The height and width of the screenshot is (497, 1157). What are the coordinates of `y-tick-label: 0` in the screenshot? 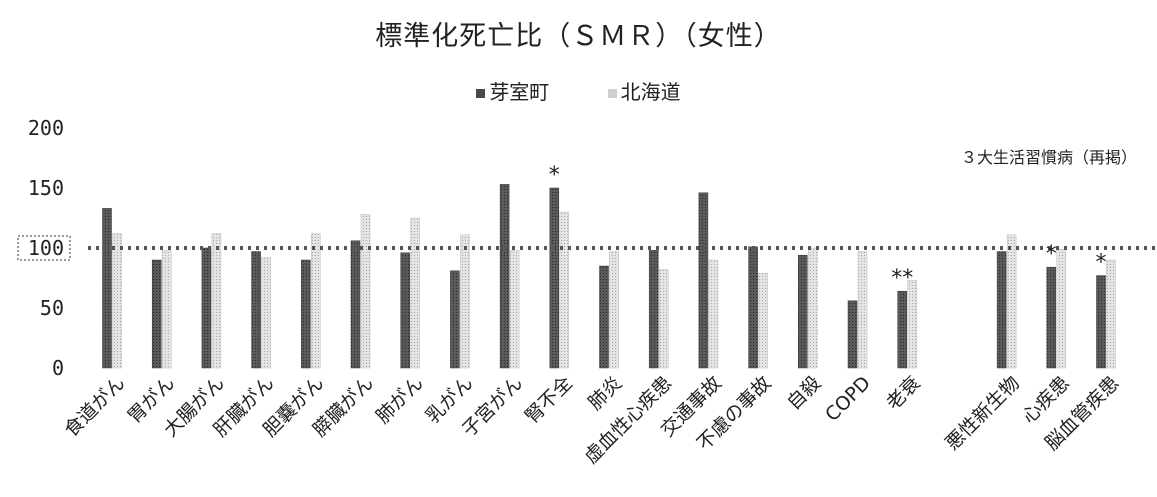 It's located at (58, 368).